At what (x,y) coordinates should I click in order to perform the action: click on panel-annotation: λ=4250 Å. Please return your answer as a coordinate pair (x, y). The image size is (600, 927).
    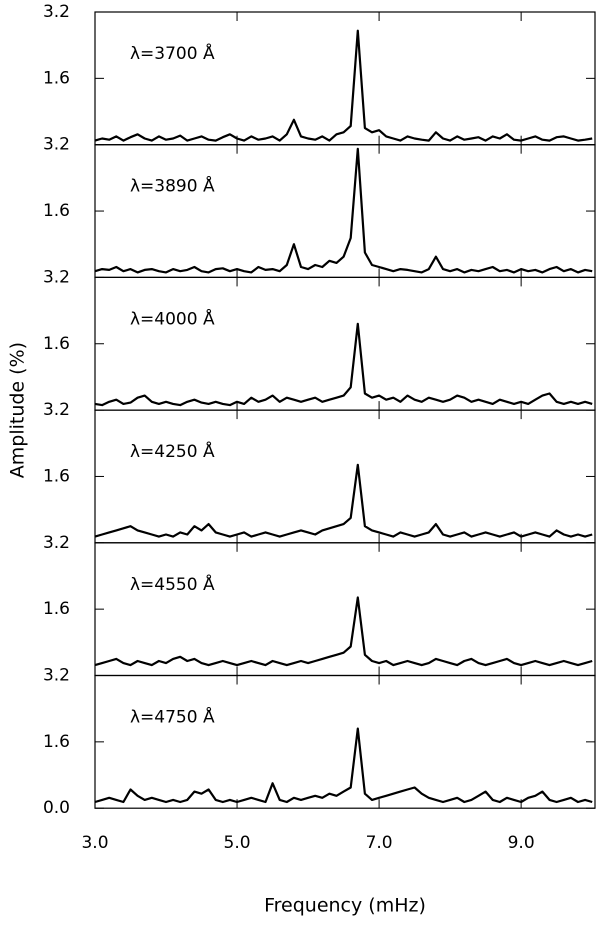
    Looking at the image, I should click on (172, 451).